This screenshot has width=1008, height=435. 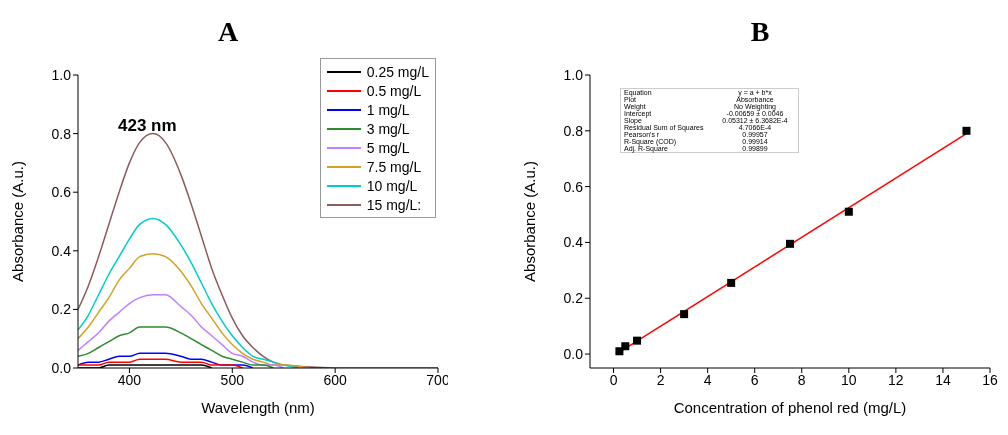 What do you see at coordinates (660, 379) in the screenshot?
I see `x-tick-label: 2` at bounding box center [660, 379].